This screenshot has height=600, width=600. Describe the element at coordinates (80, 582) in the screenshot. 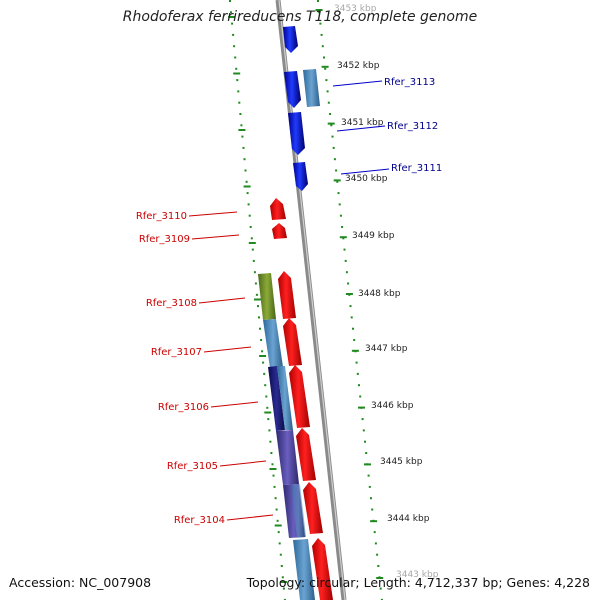

I see `accession-text: Accession: NC_007908` at that location.